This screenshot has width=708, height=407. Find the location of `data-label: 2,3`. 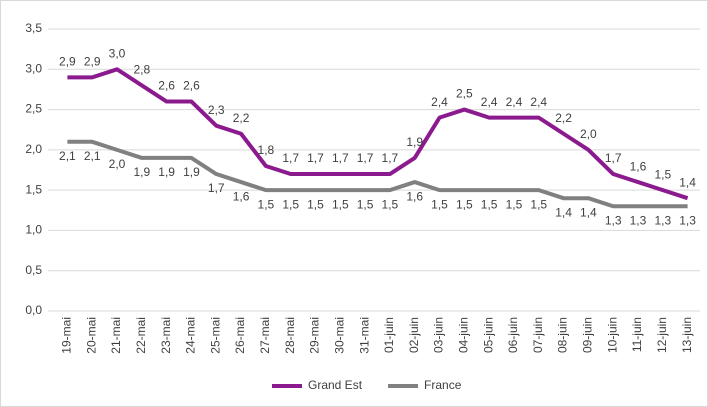

data-label: 2,3 is located at coordinates (216, 110).